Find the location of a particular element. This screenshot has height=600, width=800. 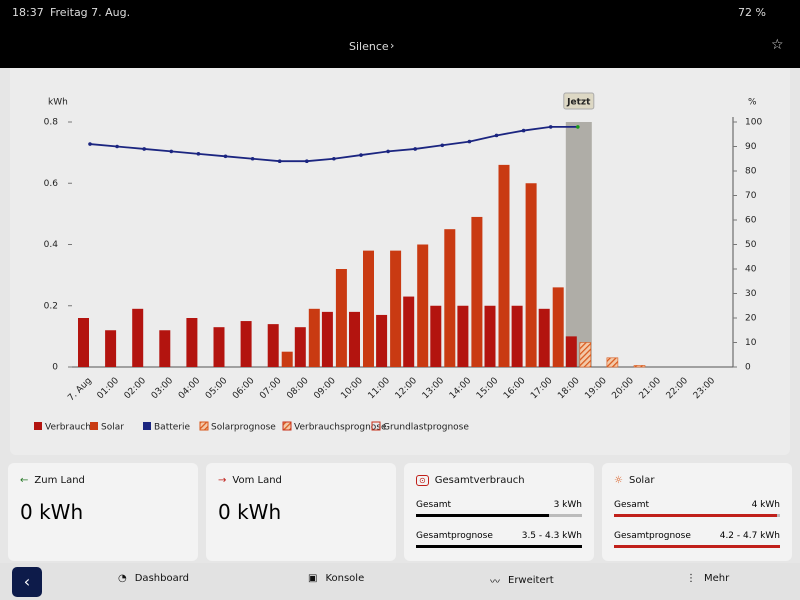

y-tick-label: 0.6 is located at coordinates (51, 184).